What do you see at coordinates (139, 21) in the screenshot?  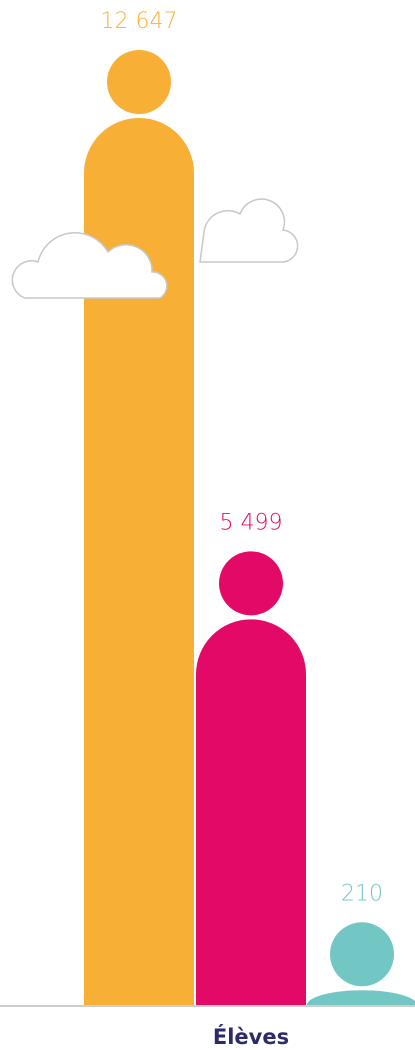 I see `value-label: 12 647` at bounding box center [139, 21].